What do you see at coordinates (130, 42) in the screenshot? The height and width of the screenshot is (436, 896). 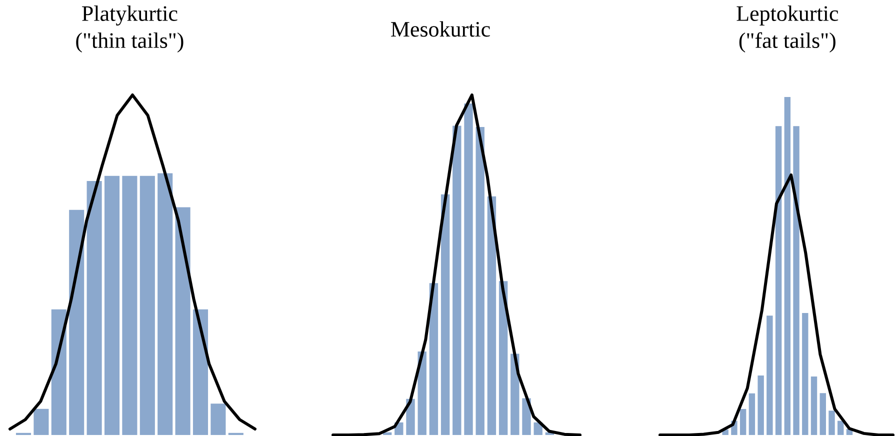 I see `chart-subtitle: ("thin tails")` at bounding box center [130, 42].